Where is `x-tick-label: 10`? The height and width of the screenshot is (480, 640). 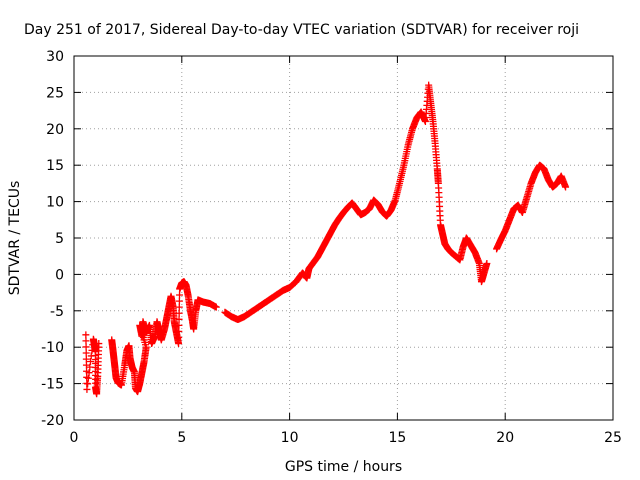 x-tick-label: 10 is located at coordinates (290, 438).